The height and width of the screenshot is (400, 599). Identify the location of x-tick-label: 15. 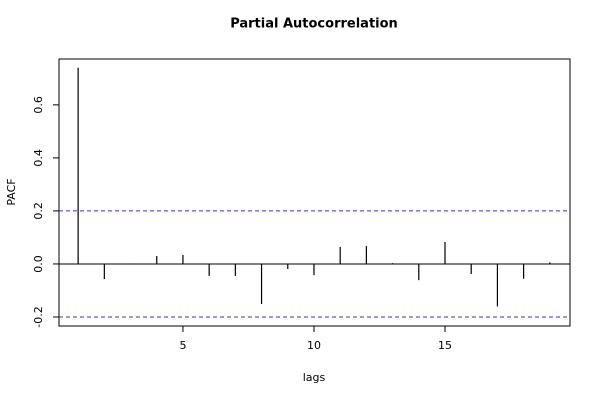
(445, 345).